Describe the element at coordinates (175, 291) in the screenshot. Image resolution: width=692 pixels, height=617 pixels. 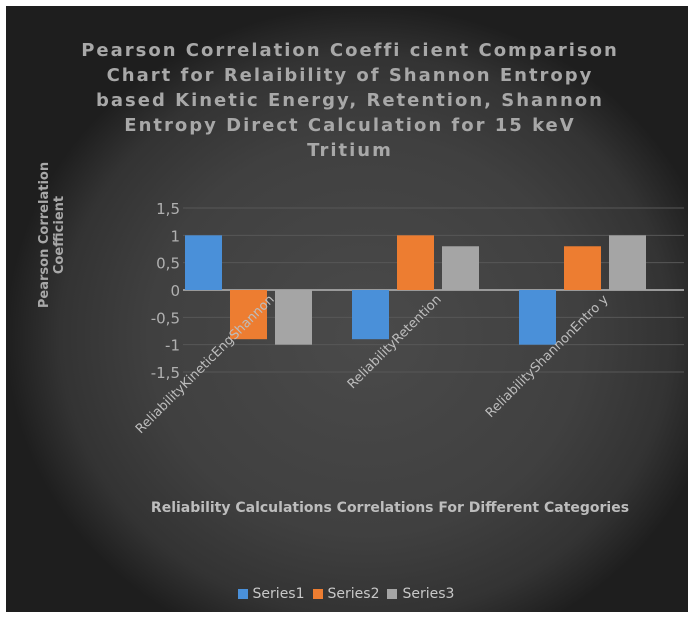
I see `y-tick-label: 0` at that location.